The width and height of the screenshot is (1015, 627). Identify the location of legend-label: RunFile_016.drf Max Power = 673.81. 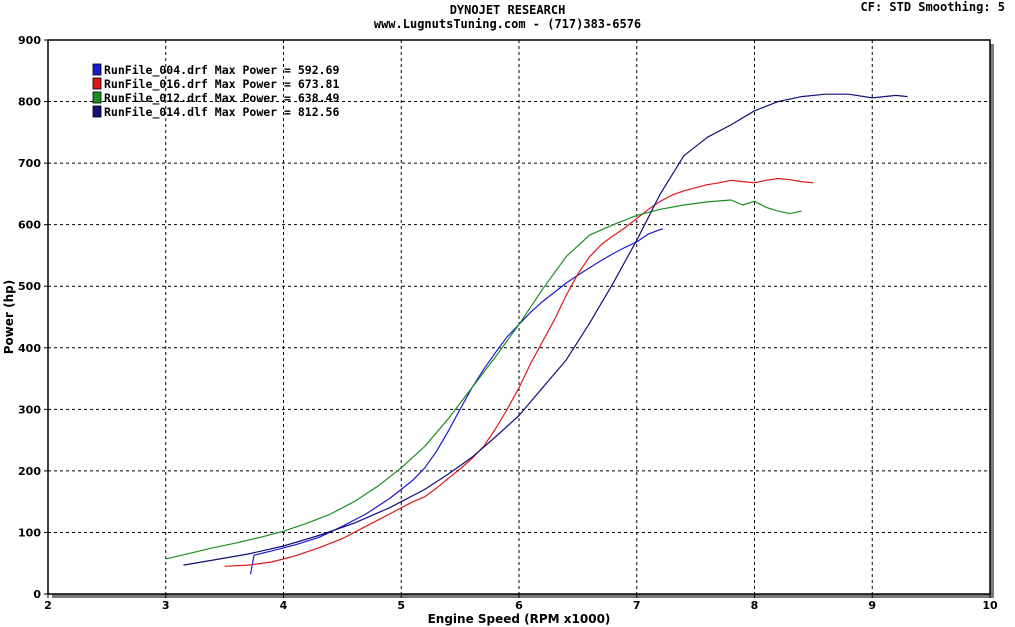
(221, 84).